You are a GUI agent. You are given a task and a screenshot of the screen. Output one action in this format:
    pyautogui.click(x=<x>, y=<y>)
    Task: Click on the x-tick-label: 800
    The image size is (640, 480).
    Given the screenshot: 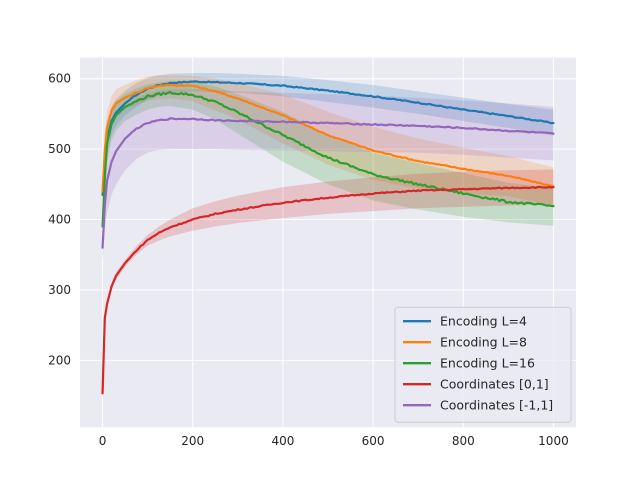 What is the action you would take?
    pyautogui.click(x=463, y=441)
    